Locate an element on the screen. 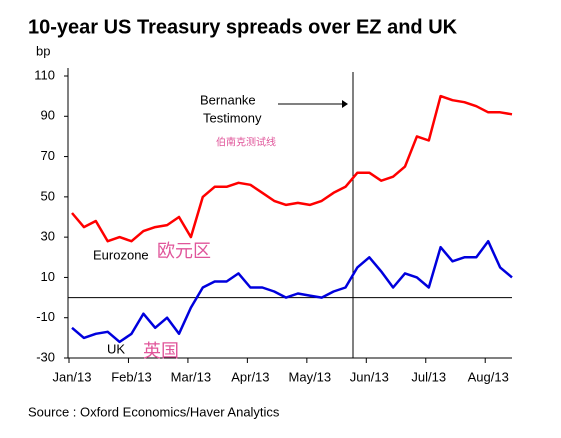 This screenshot has height=438, width=561. annotation-cn: 伯南克测试线 is located at coordinates (246, 142).